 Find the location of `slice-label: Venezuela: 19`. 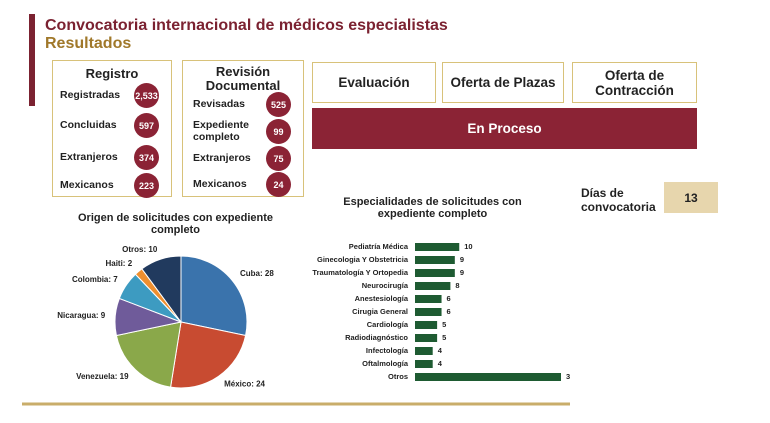

slice-label: Venezuela: 19 is located at coordinates (102, 376).